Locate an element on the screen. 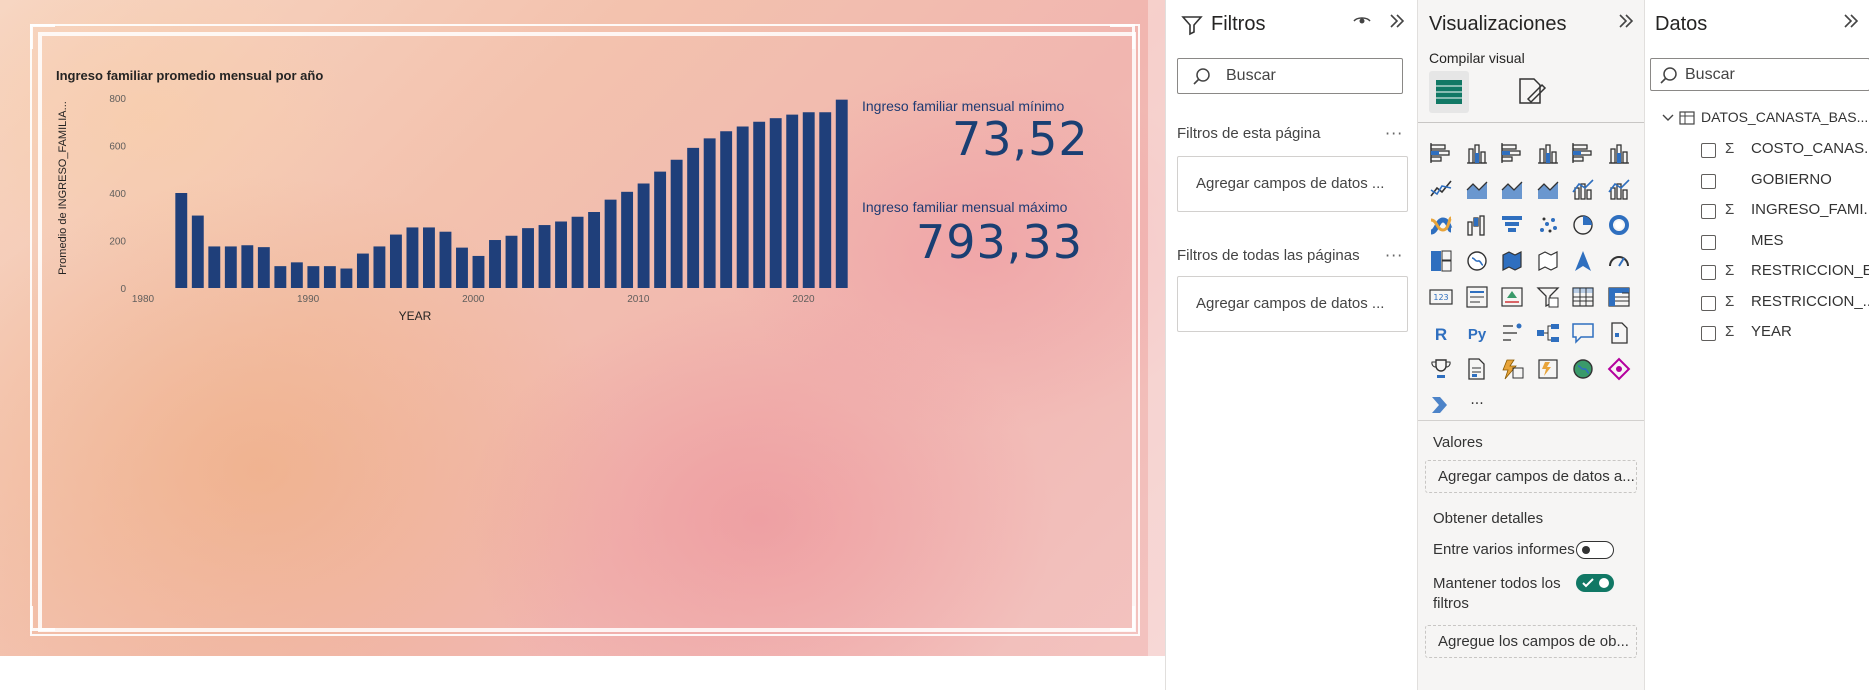  power-automate-icon is located at coordinates (1549, 370).